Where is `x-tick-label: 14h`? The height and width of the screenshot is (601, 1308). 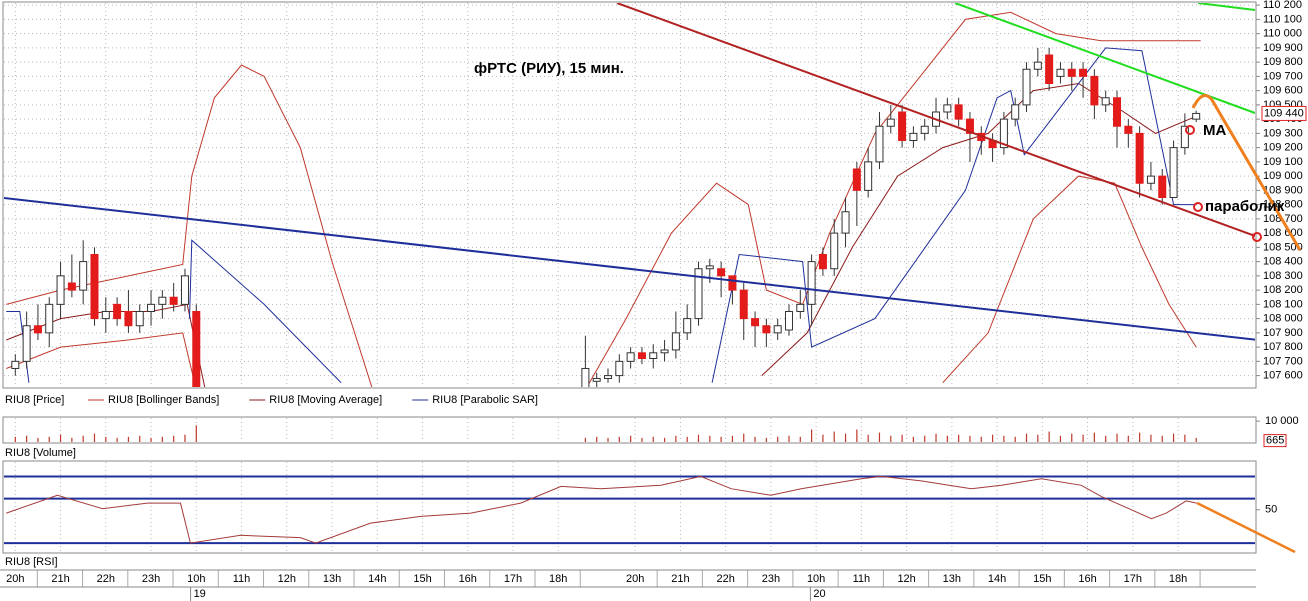
x-tick-label: 14h is located at coordinates (377, 579).